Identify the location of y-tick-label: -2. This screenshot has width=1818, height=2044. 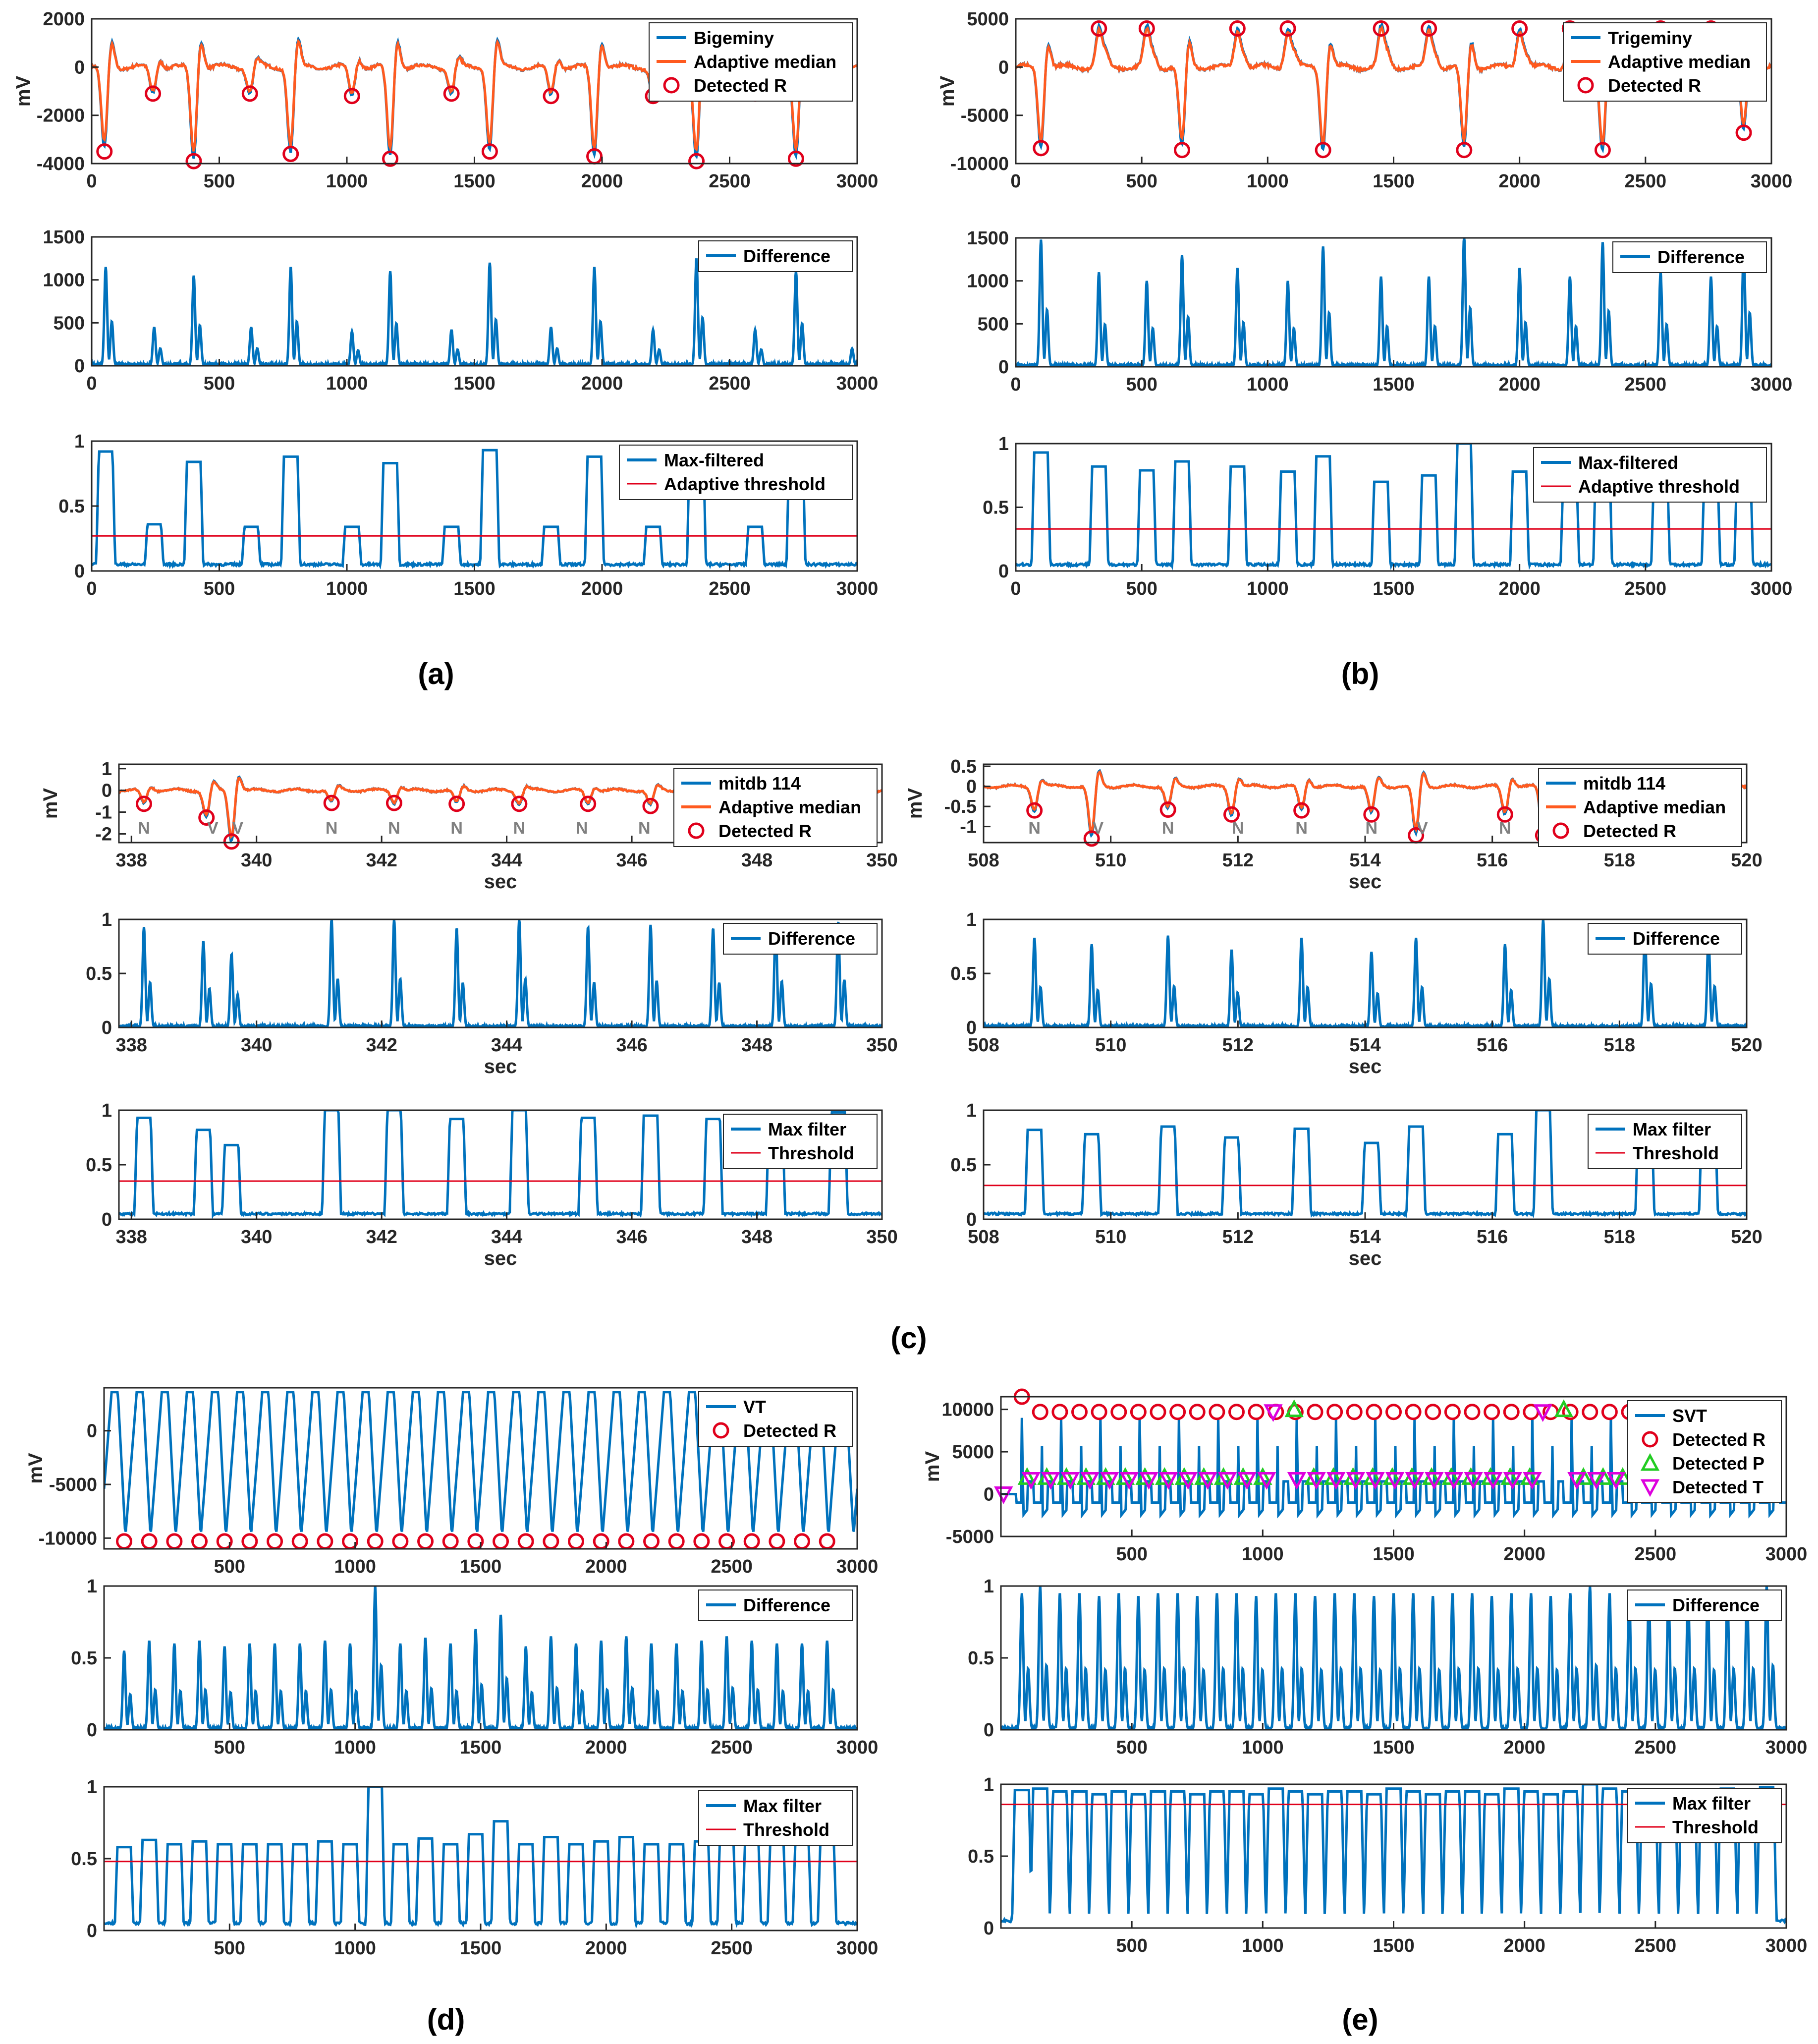
(104, 834).